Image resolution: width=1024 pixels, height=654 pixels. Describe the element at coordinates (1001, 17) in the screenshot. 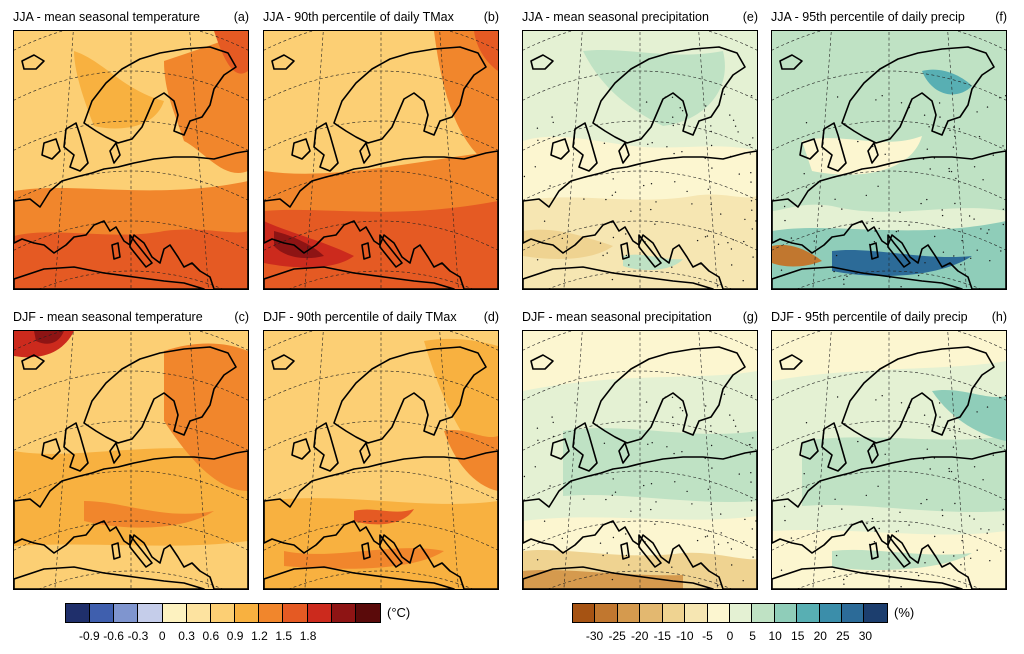

I see `panel-label: (f)` at that location.